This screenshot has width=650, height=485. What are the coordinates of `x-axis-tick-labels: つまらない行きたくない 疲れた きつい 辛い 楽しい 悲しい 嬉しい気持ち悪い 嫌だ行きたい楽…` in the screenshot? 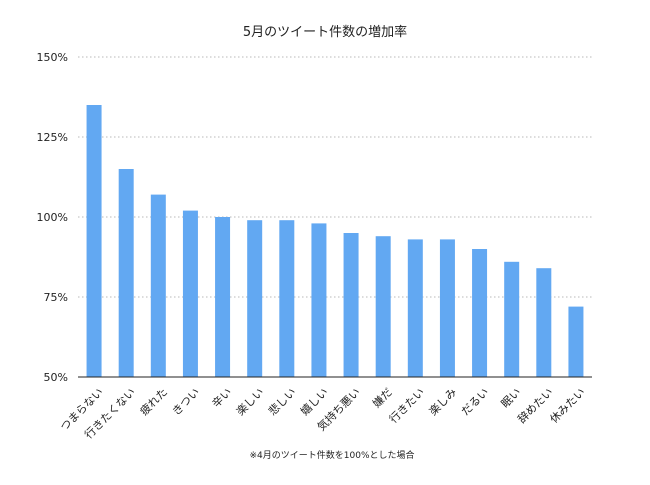 It's located at (323, 413).